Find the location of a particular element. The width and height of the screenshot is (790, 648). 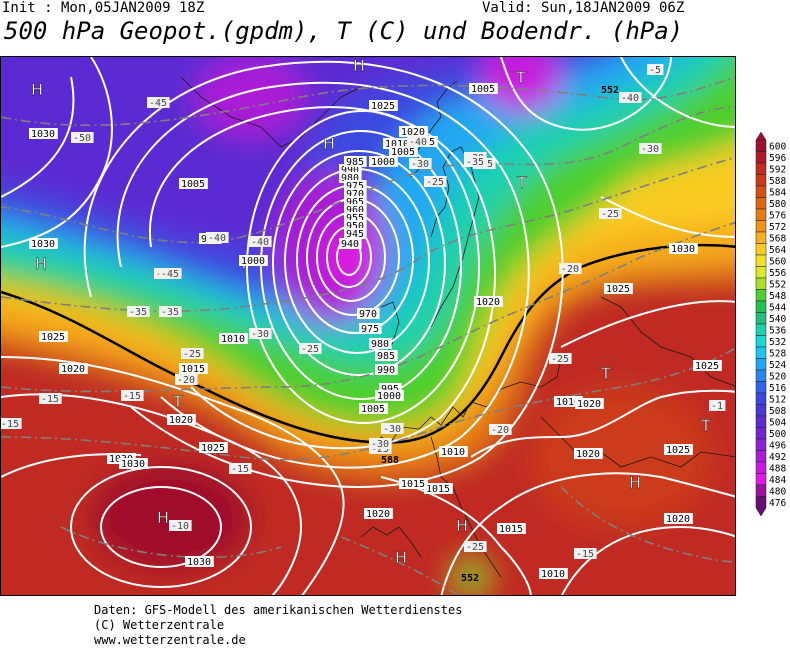

isobar-label: 950 is located at coordinates (355, 226).